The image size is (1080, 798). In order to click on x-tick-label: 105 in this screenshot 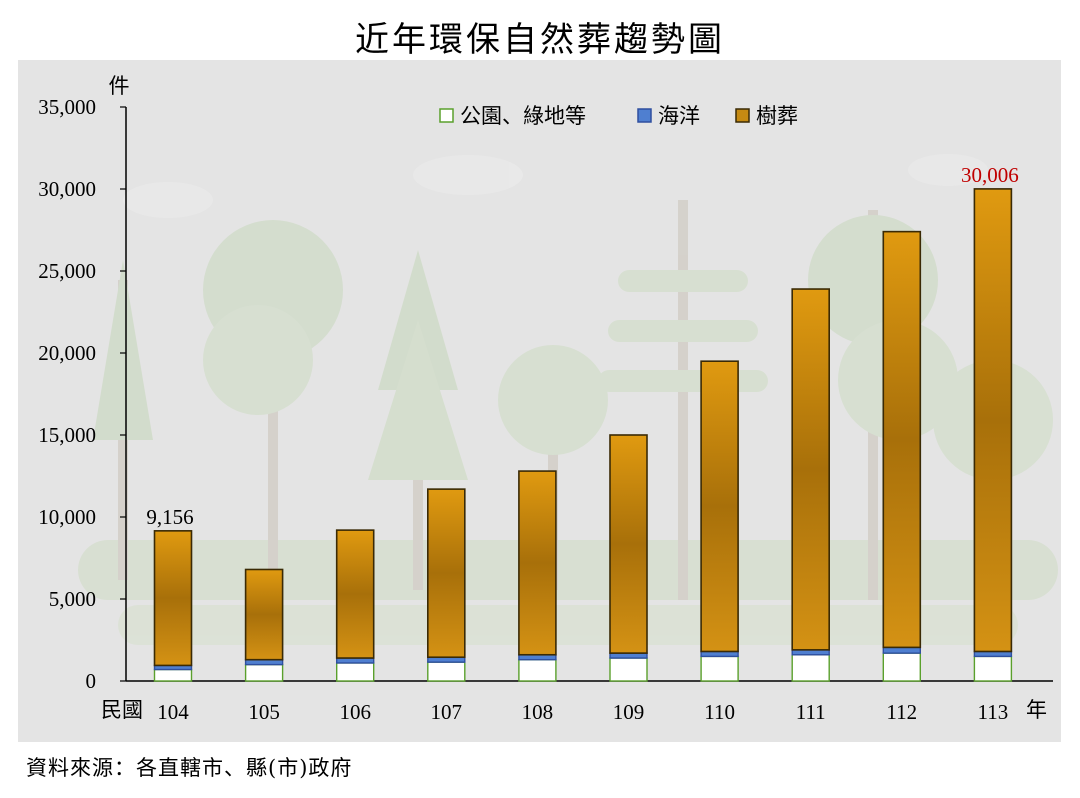, I will do `click(264, 712)`.